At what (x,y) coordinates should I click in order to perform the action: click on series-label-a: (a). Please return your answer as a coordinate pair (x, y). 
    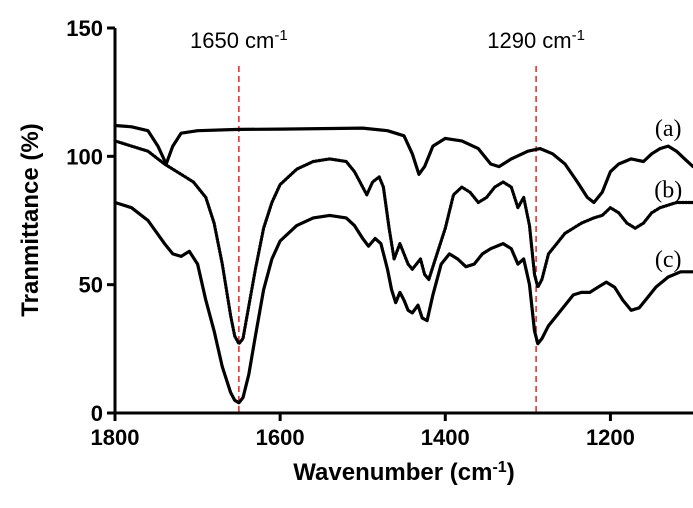
    Looking at the image, I should click on (668, 129).